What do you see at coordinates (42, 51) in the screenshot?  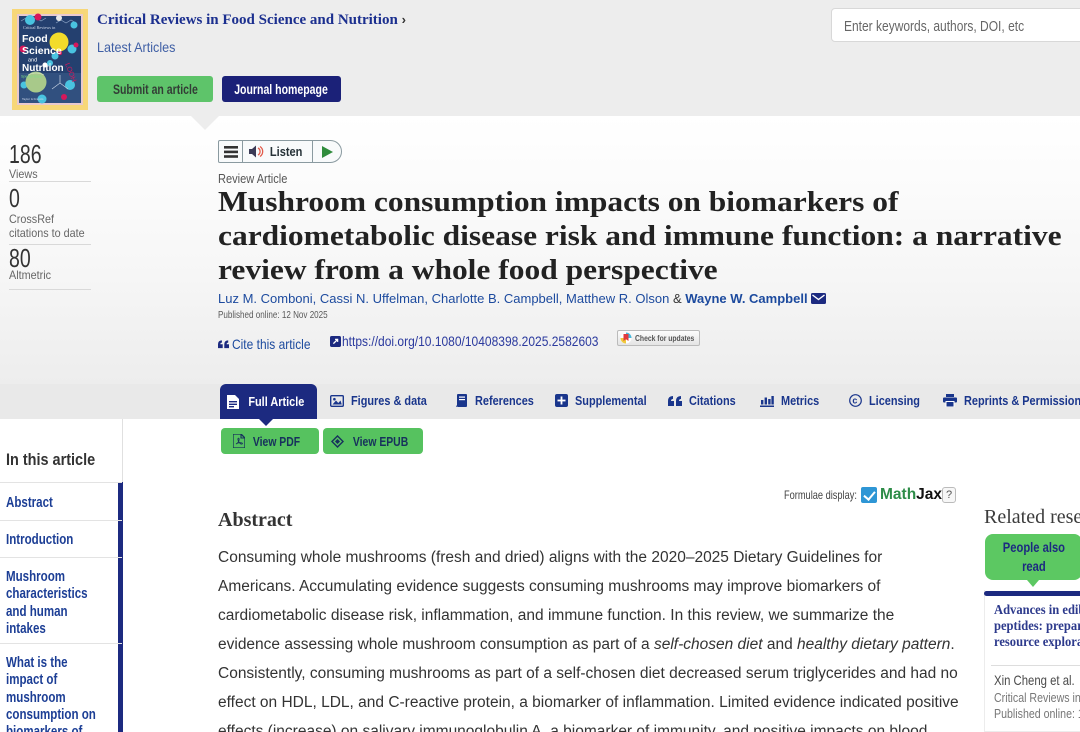 I see `svg-text: Science` at bounding box center [42, 51].